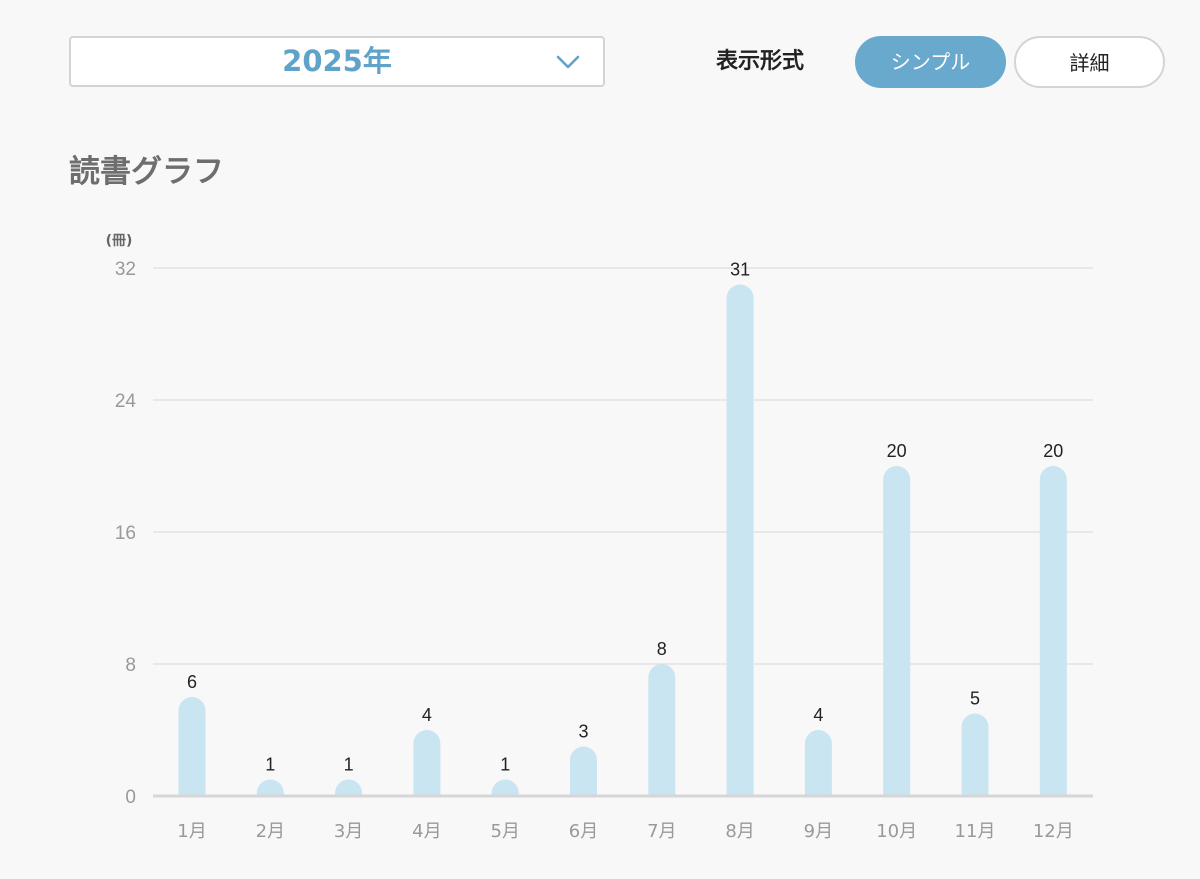  What do you see at coordinates (818, 831) in the screenshot?
I see `x-tick-label: 9月` at bounding box center [818, 831].